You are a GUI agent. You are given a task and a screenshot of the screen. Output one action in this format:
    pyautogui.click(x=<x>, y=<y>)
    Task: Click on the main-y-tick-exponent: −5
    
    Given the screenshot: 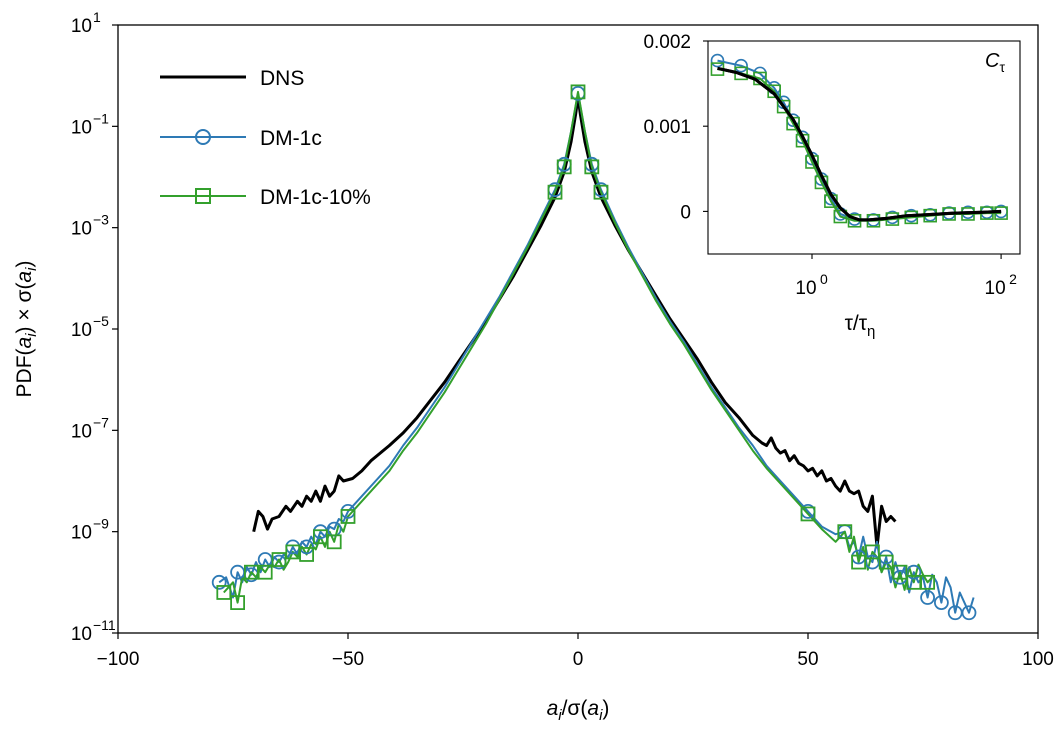 What is the action you would take?
    pyautogui.click(x=101, y=321)
    